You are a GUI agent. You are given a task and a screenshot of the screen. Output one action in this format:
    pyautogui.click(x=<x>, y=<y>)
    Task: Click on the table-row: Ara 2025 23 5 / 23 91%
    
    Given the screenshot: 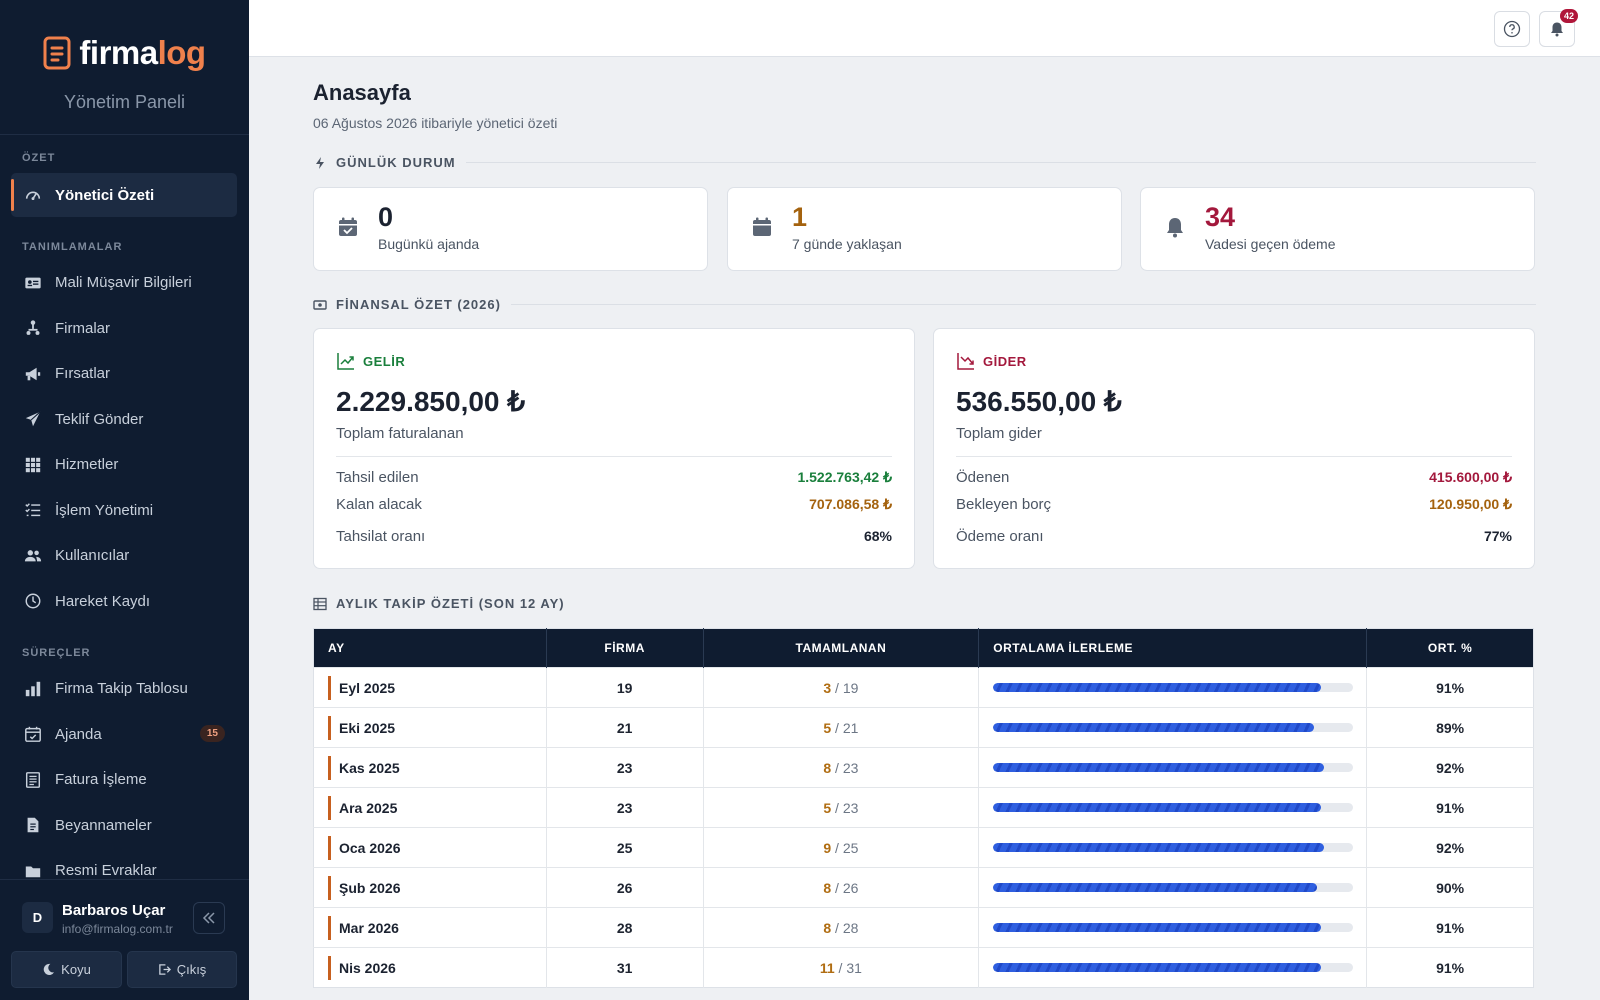 What is the action you would take?
    pyautogui.click(x=923, y=807)
    